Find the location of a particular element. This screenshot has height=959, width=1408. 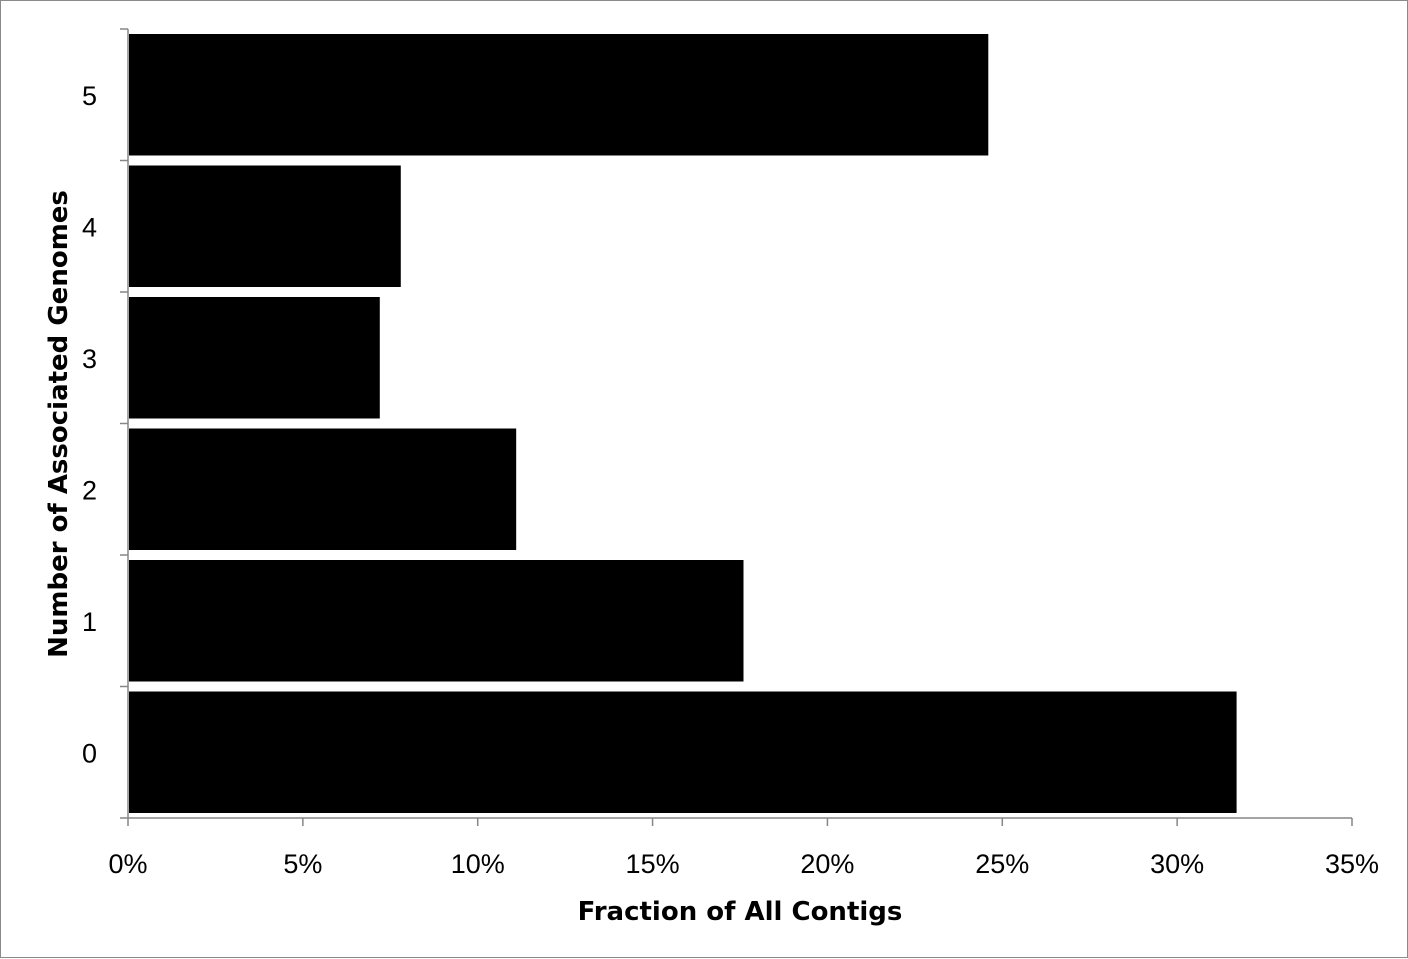

y-tick-label-3: 3 is located at coordinates (89, 359).